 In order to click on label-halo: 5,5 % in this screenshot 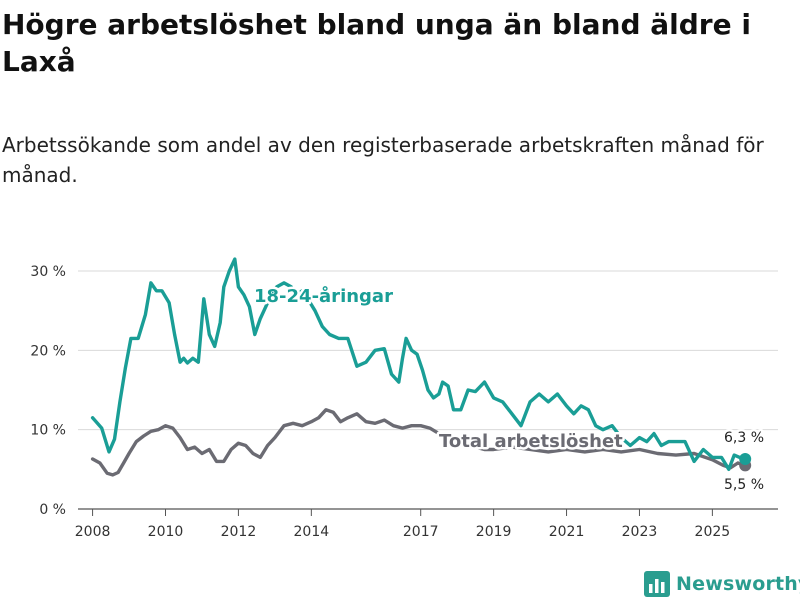, I will do `click(744, 485)`.